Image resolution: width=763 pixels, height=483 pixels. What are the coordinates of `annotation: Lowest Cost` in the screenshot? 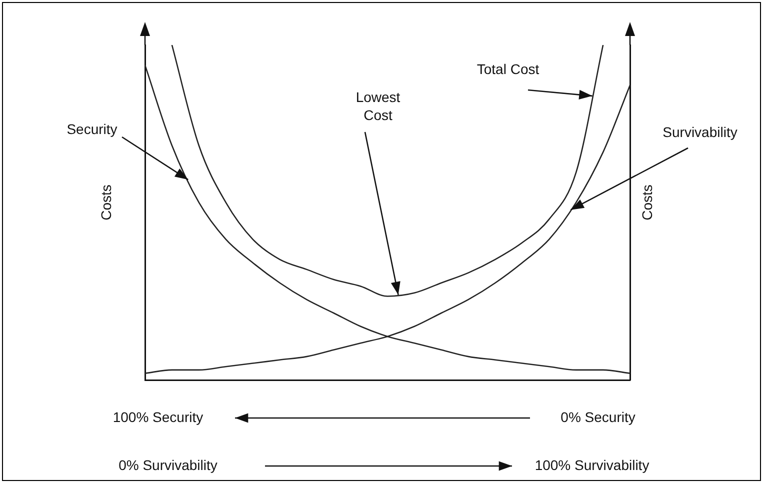 It's located at (378, 105).